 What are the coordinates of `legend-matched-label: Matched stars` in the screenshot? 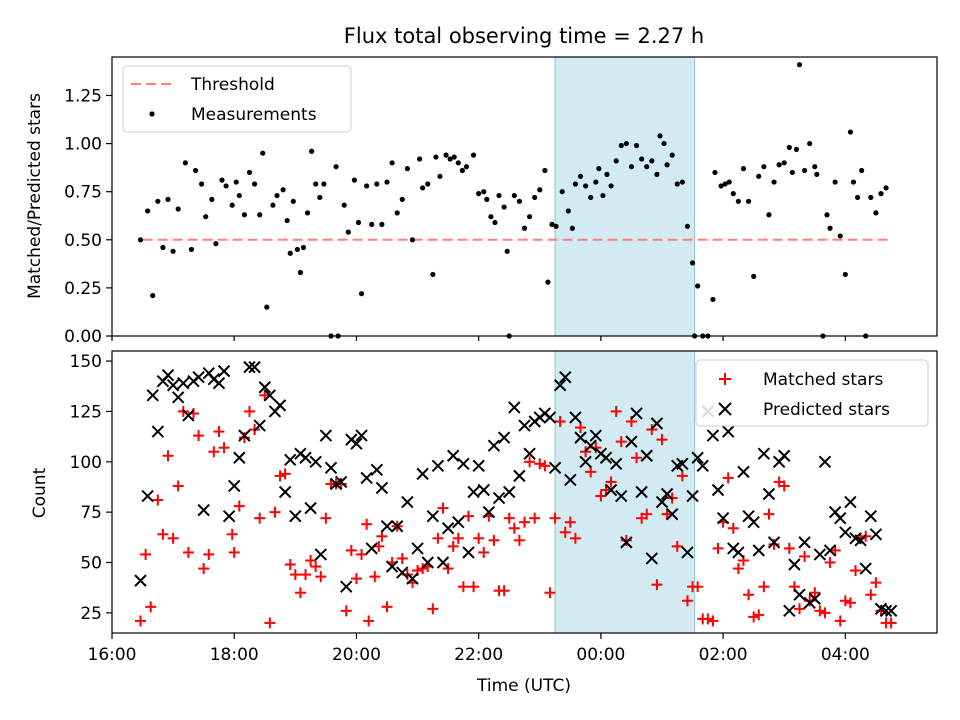 It's located at (823, 380).